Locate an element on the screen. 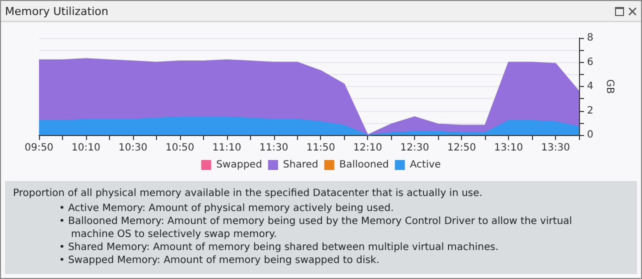 The height and width of the screenshot is (279, 642). y-tick-label: 0 is located at coordinates (590, 135).